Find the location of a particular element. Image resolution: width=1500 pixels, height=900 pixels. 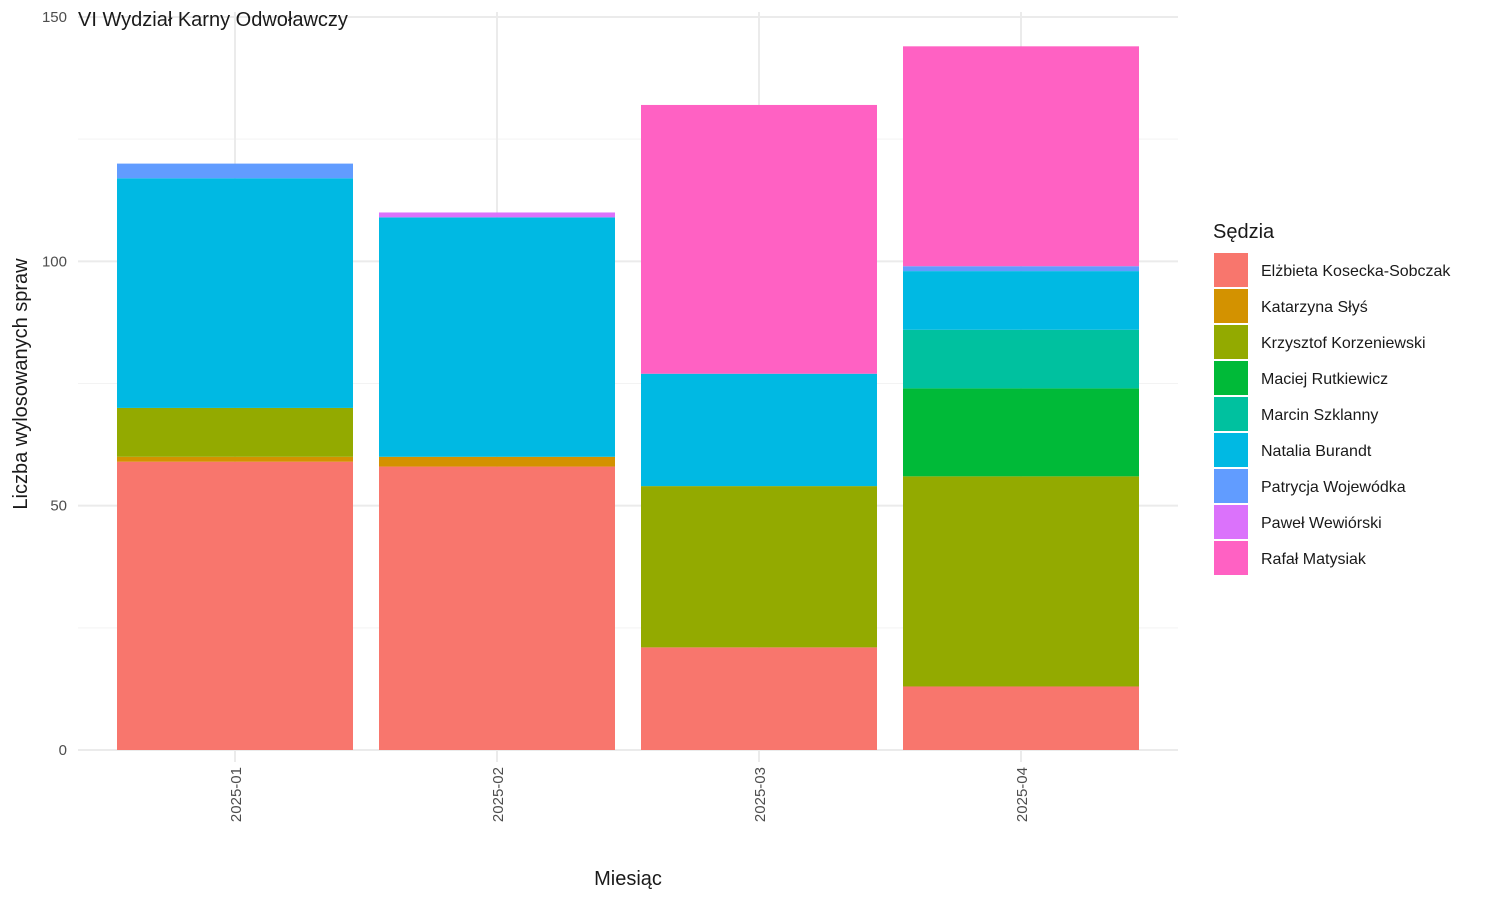

x-tick-label: 2025-01 is located at coordinates (236, 794).